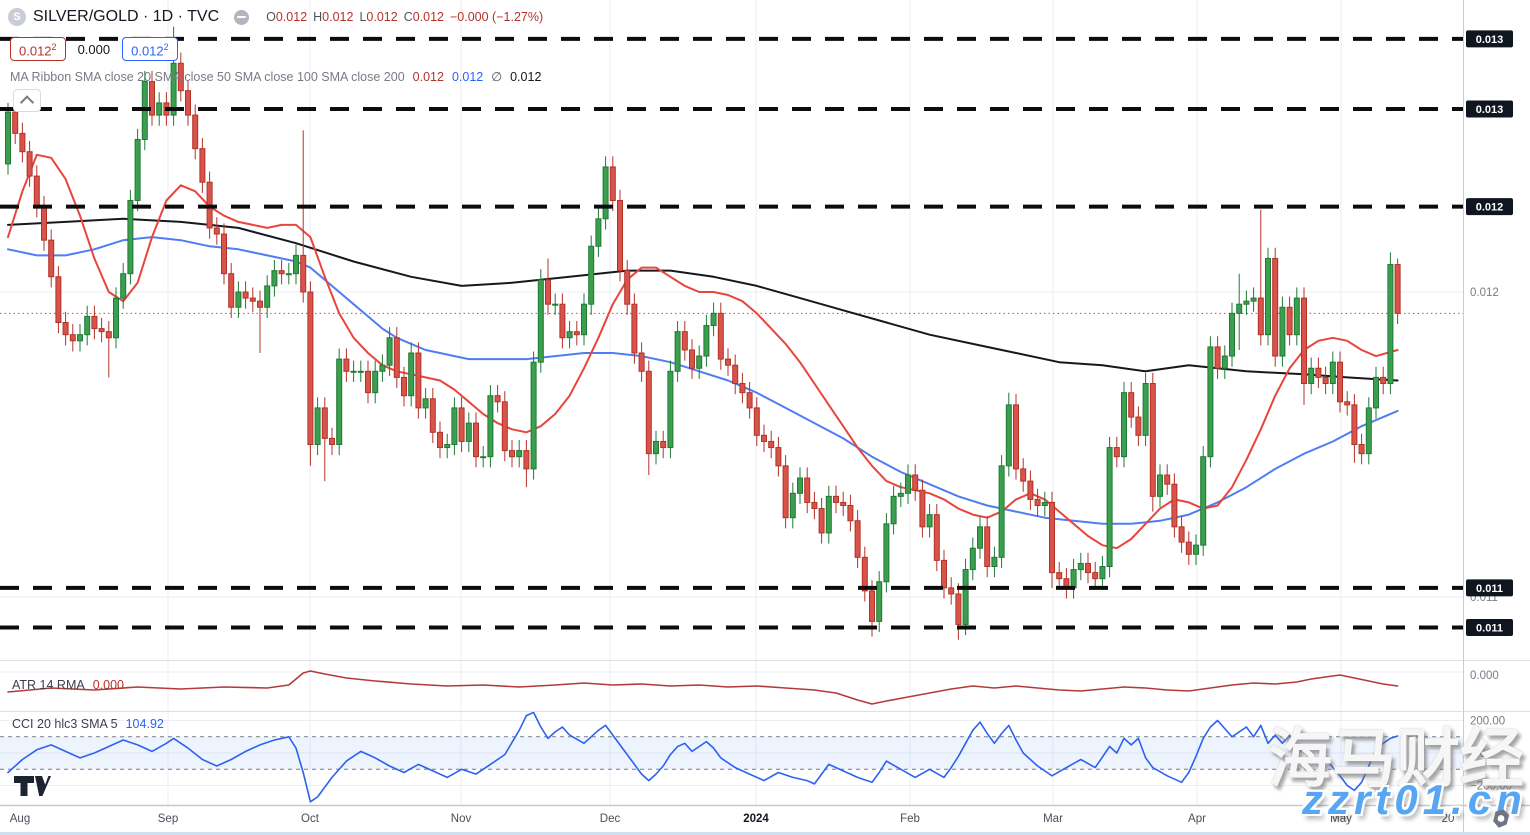 This screenshot has height=835, width=1530. Describe the element at coordinates (765, 833) in the screenshot. I see `bottom-strip` at that location.